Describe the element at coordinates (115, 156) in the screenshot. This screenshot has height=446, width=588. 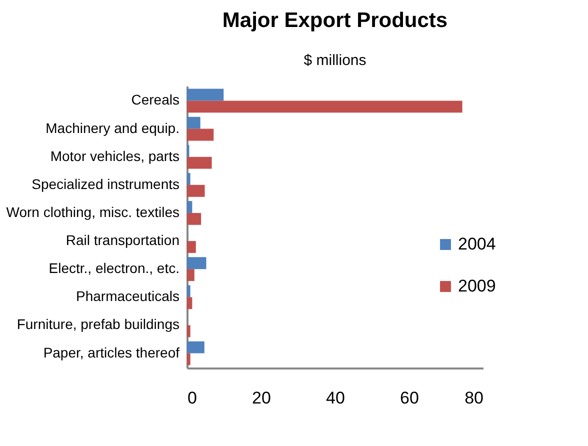
I see `y-tick-label: Motor vehicles, parts` at that location.